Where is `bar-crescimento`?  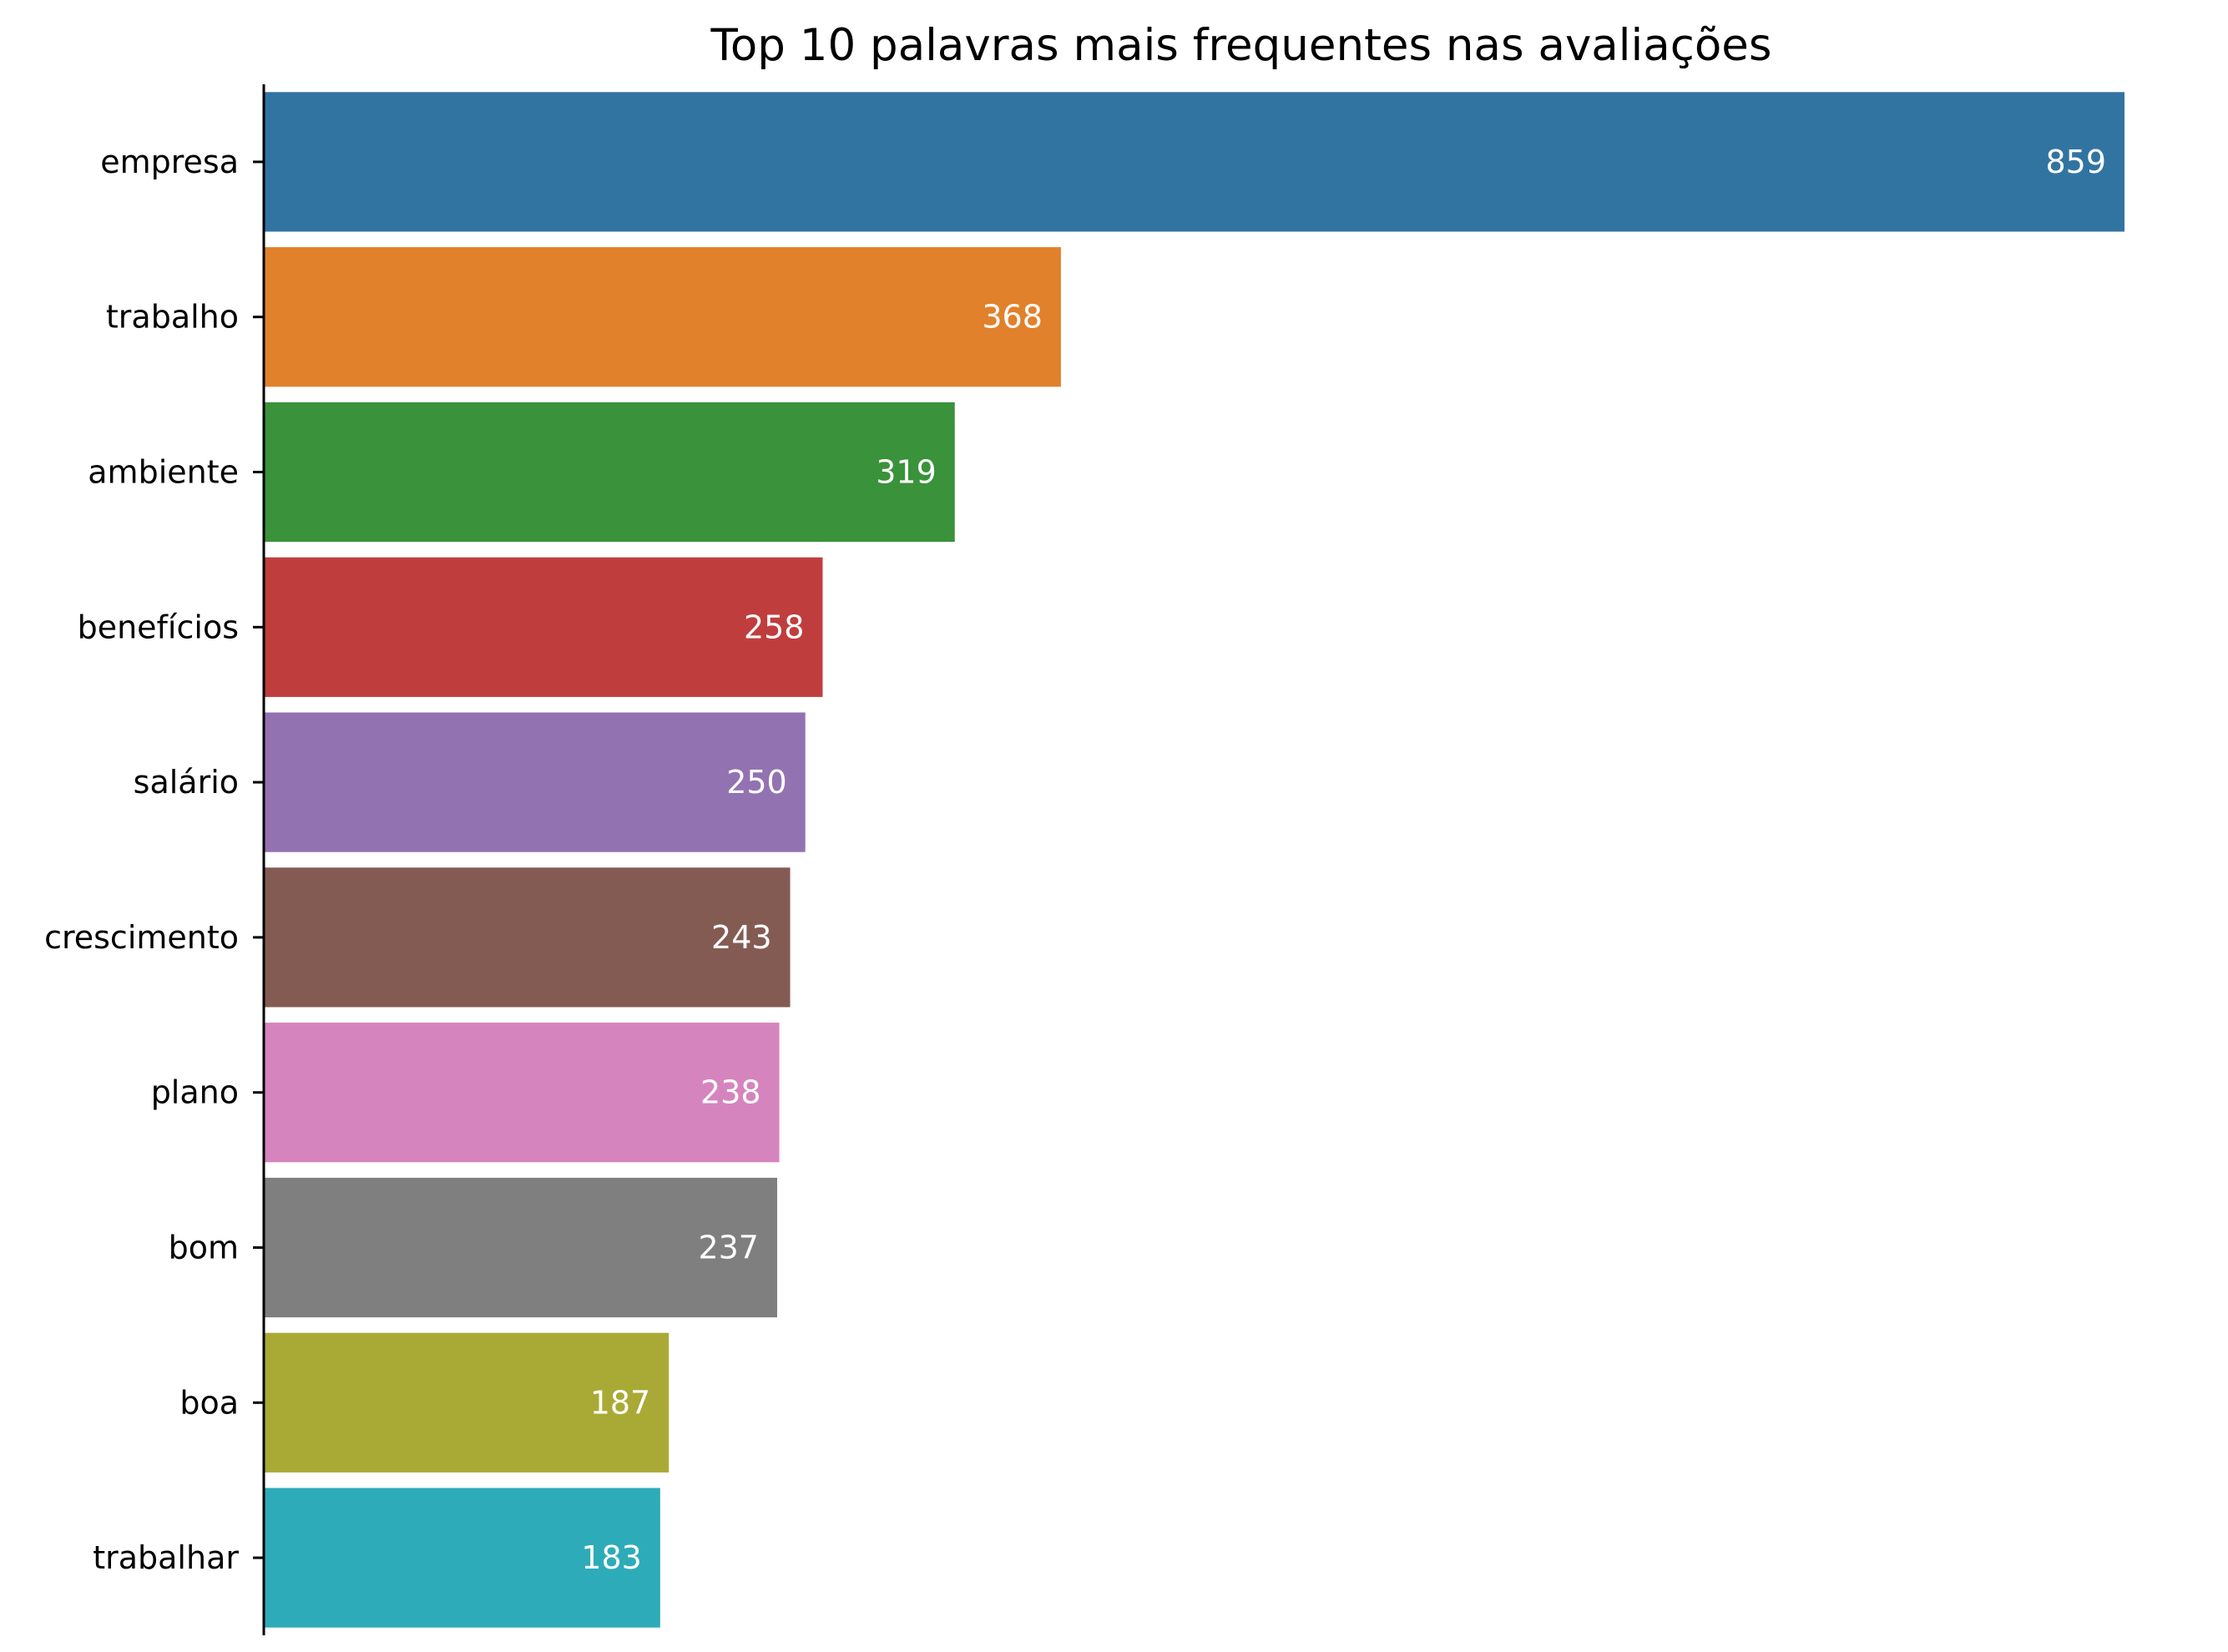 bar-crescimento is located at coordinates (528, 938).